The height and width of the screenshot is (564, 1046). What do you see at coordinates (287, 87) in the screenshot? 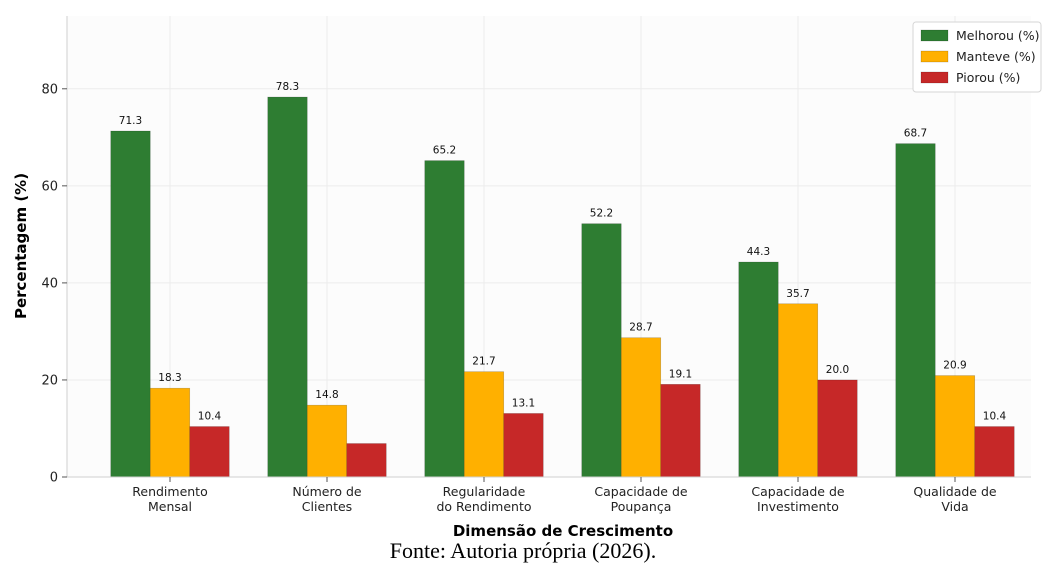
I see `data-label: 78.3` at bounding box center [287, 87].